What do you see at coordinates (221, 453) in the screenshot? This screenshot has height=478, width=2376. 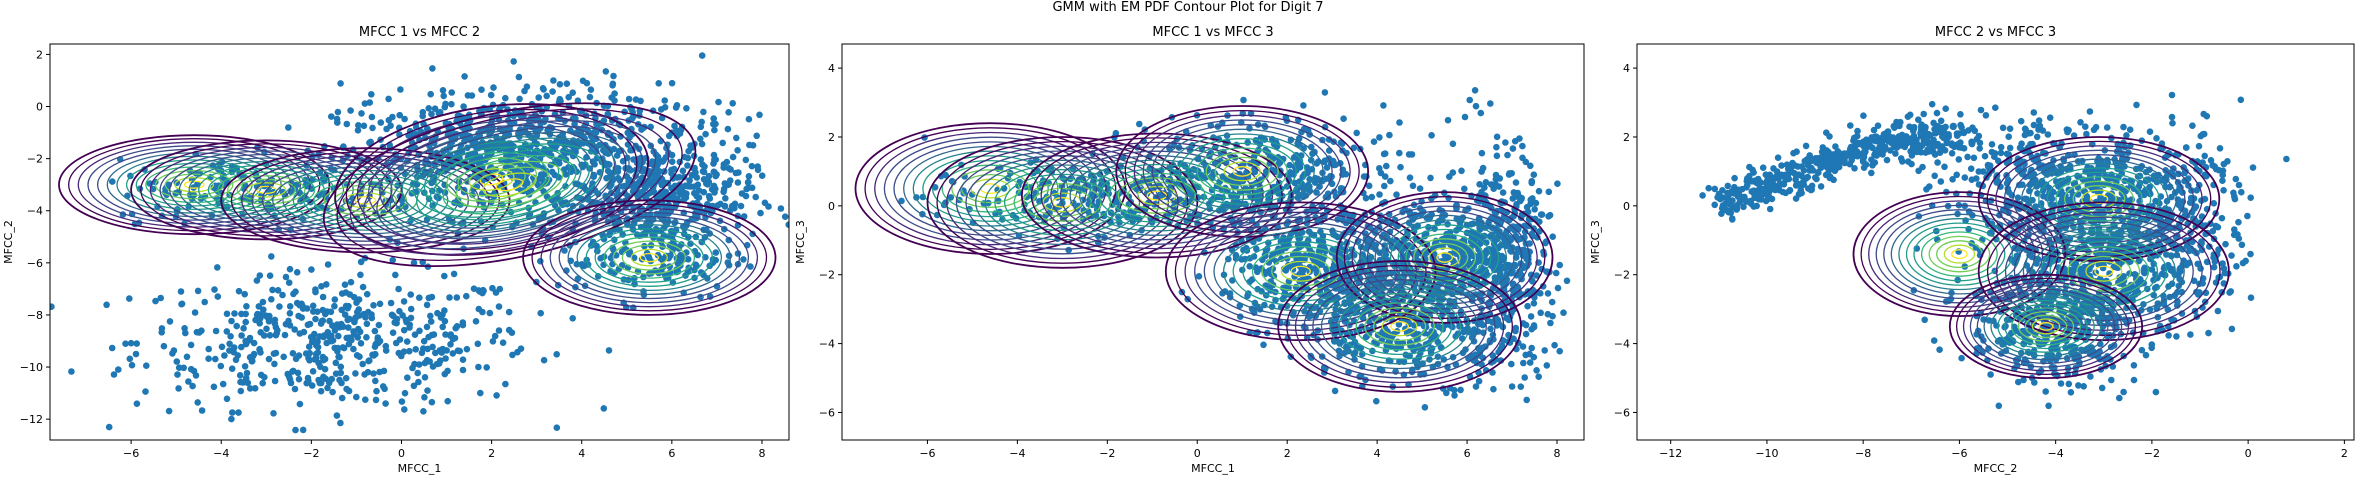 I see `x-tick-label: −4` at bounding box center [221, 453].